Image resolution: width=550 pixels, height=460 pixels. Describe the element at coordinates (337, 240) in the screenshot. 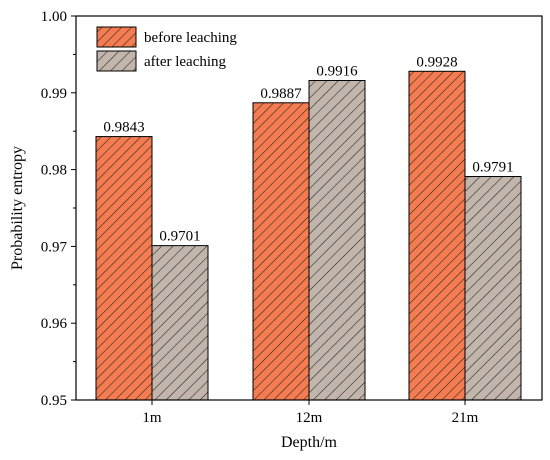

I see `bar-after-leaching-12m` at that location.